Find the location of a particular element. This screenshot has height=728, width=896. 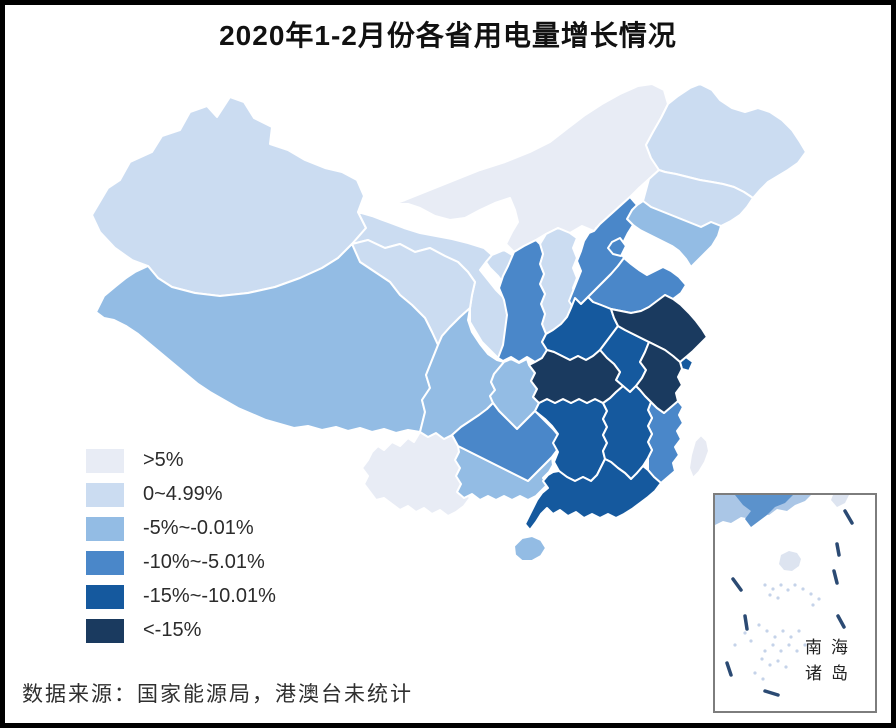

inset-label-line2: 诸岛 is located at coordinates (831, 673).